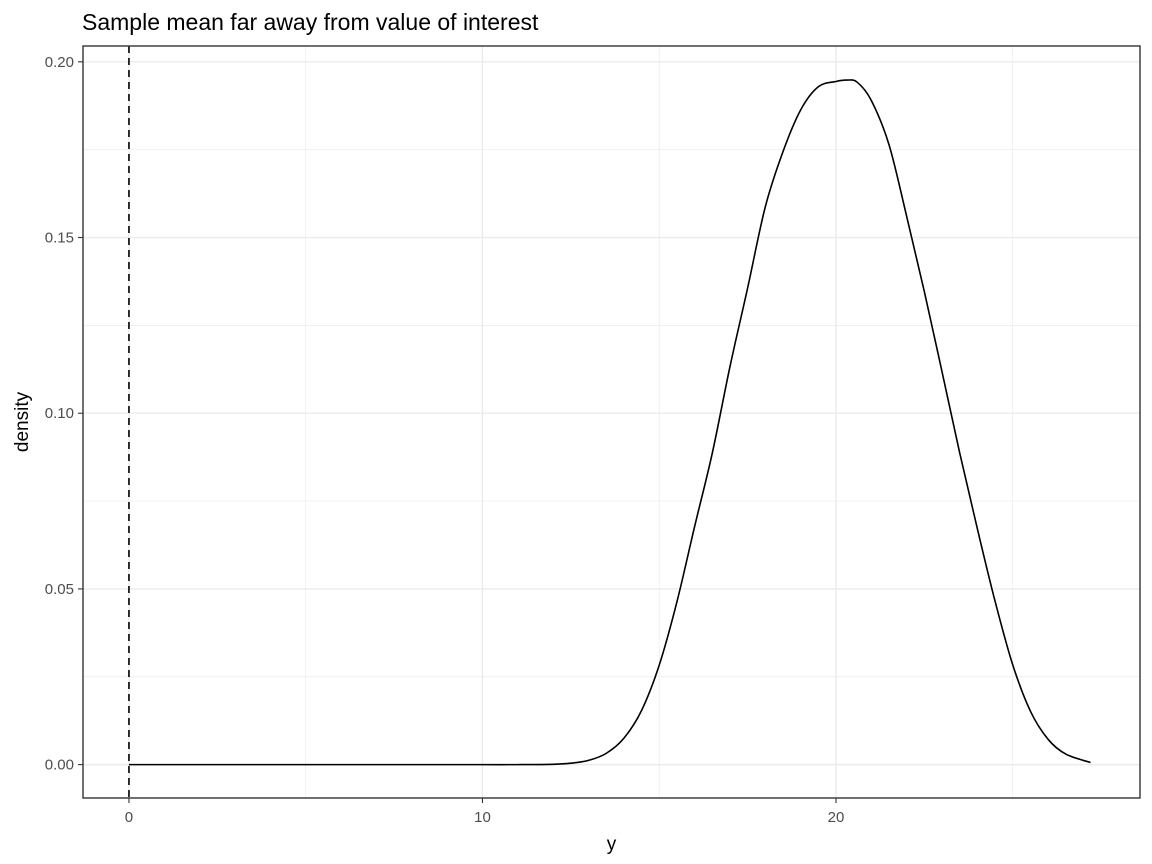  What do you see at coordinates (59, 413) in the screenshot?
I see `y-tick-label: 0.10` at bounding box center [59, 413].